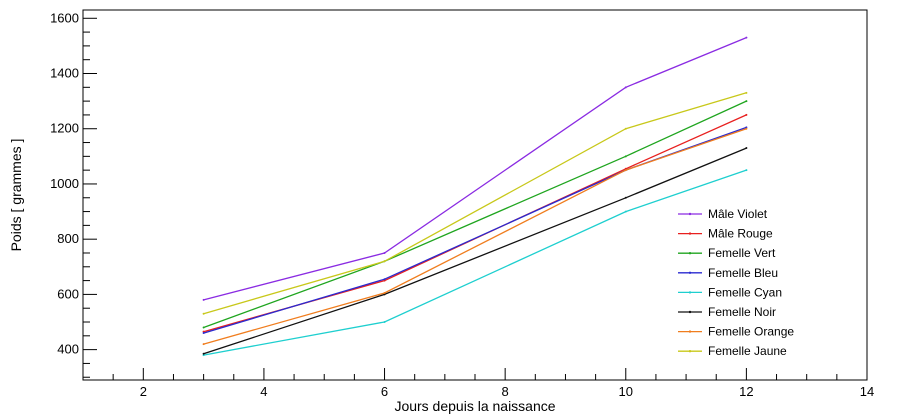 The width and height of the screenshot is (900, 417). What do you see at coordinates (68, 293) in the screenshot?
I see `y-tick-label: 600` at bounding box center [68, 293].